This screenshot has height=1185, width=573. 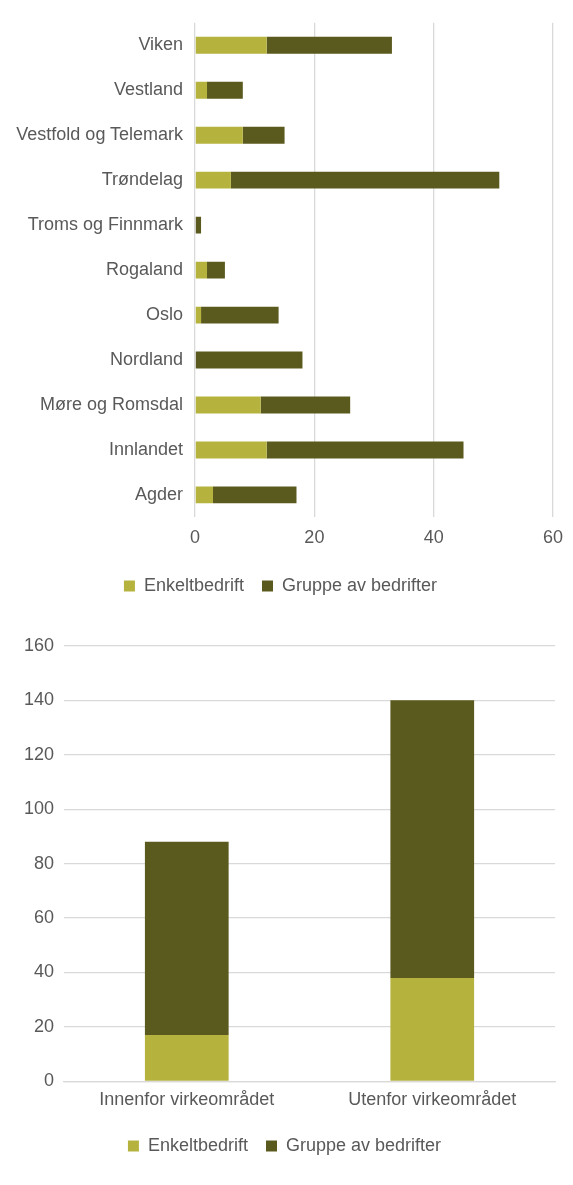 I want to click on y-tick-label: 40, so click(x=44, y=971).